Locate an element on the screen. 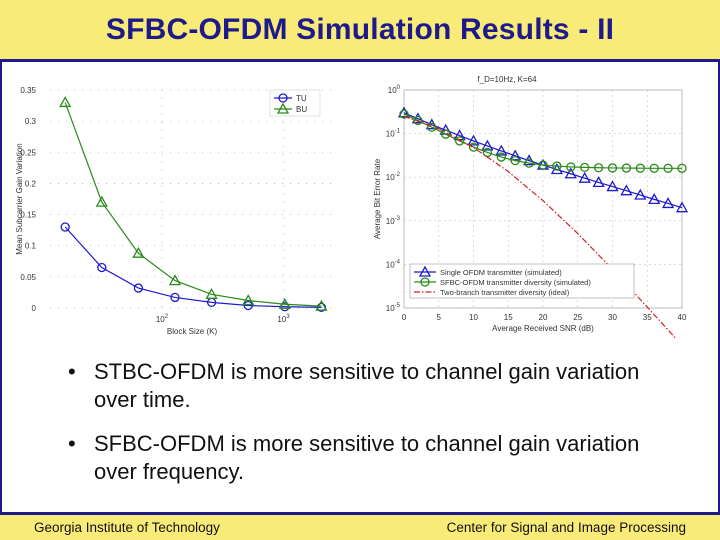 The width and height of the screenshot is (720, 540). y-tick-label: 10⁻¹ is located at coordinates (393, 134).